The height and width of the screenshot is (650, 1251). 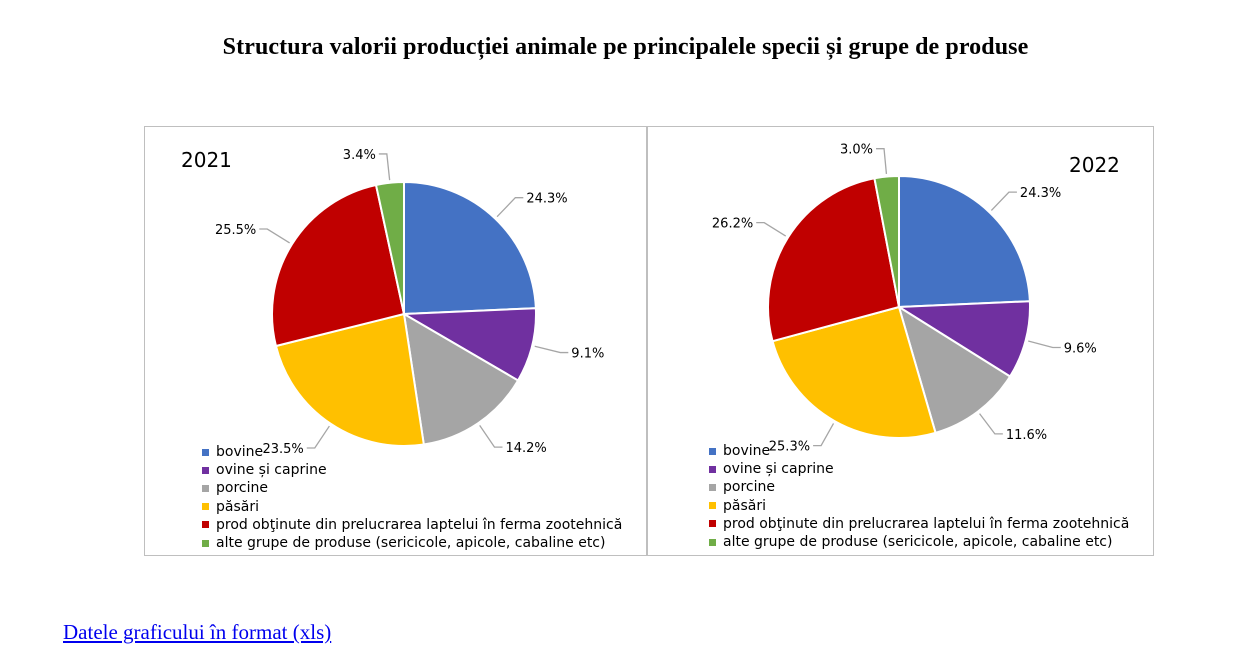 What do you see at coordinates (1026, 435) in the screenshot?
I see `data-label: 11.6%` at bounding box center [1026, 435].